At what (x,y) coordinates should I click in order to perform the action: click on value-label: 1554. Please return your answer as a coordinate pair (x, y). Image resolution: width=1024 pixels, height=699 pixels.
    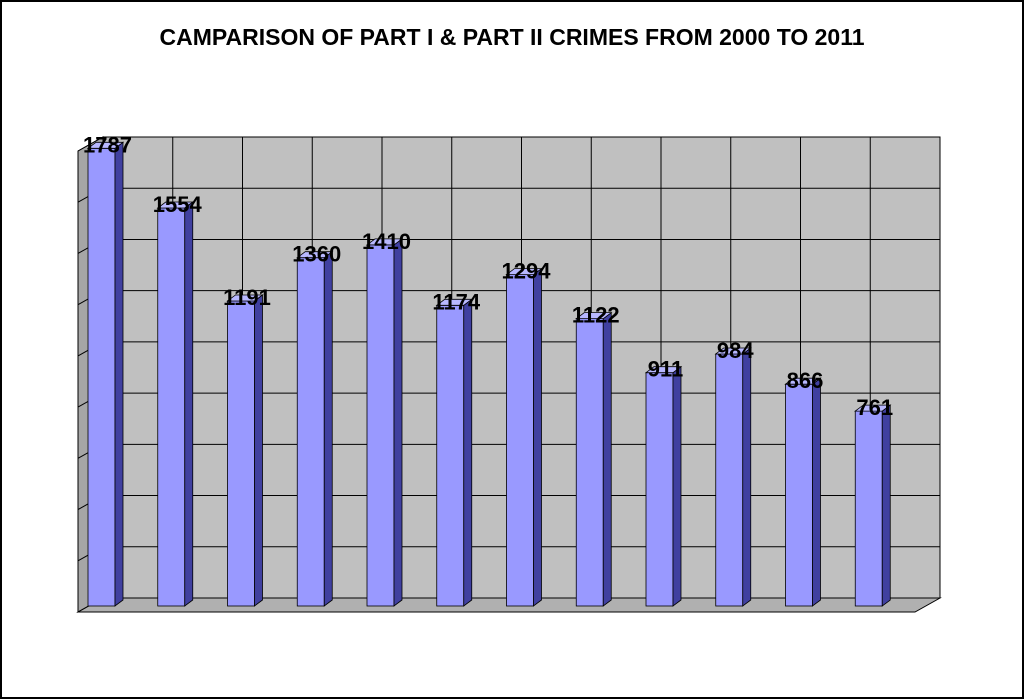
    Looking at the image, I should click on (178, 204).